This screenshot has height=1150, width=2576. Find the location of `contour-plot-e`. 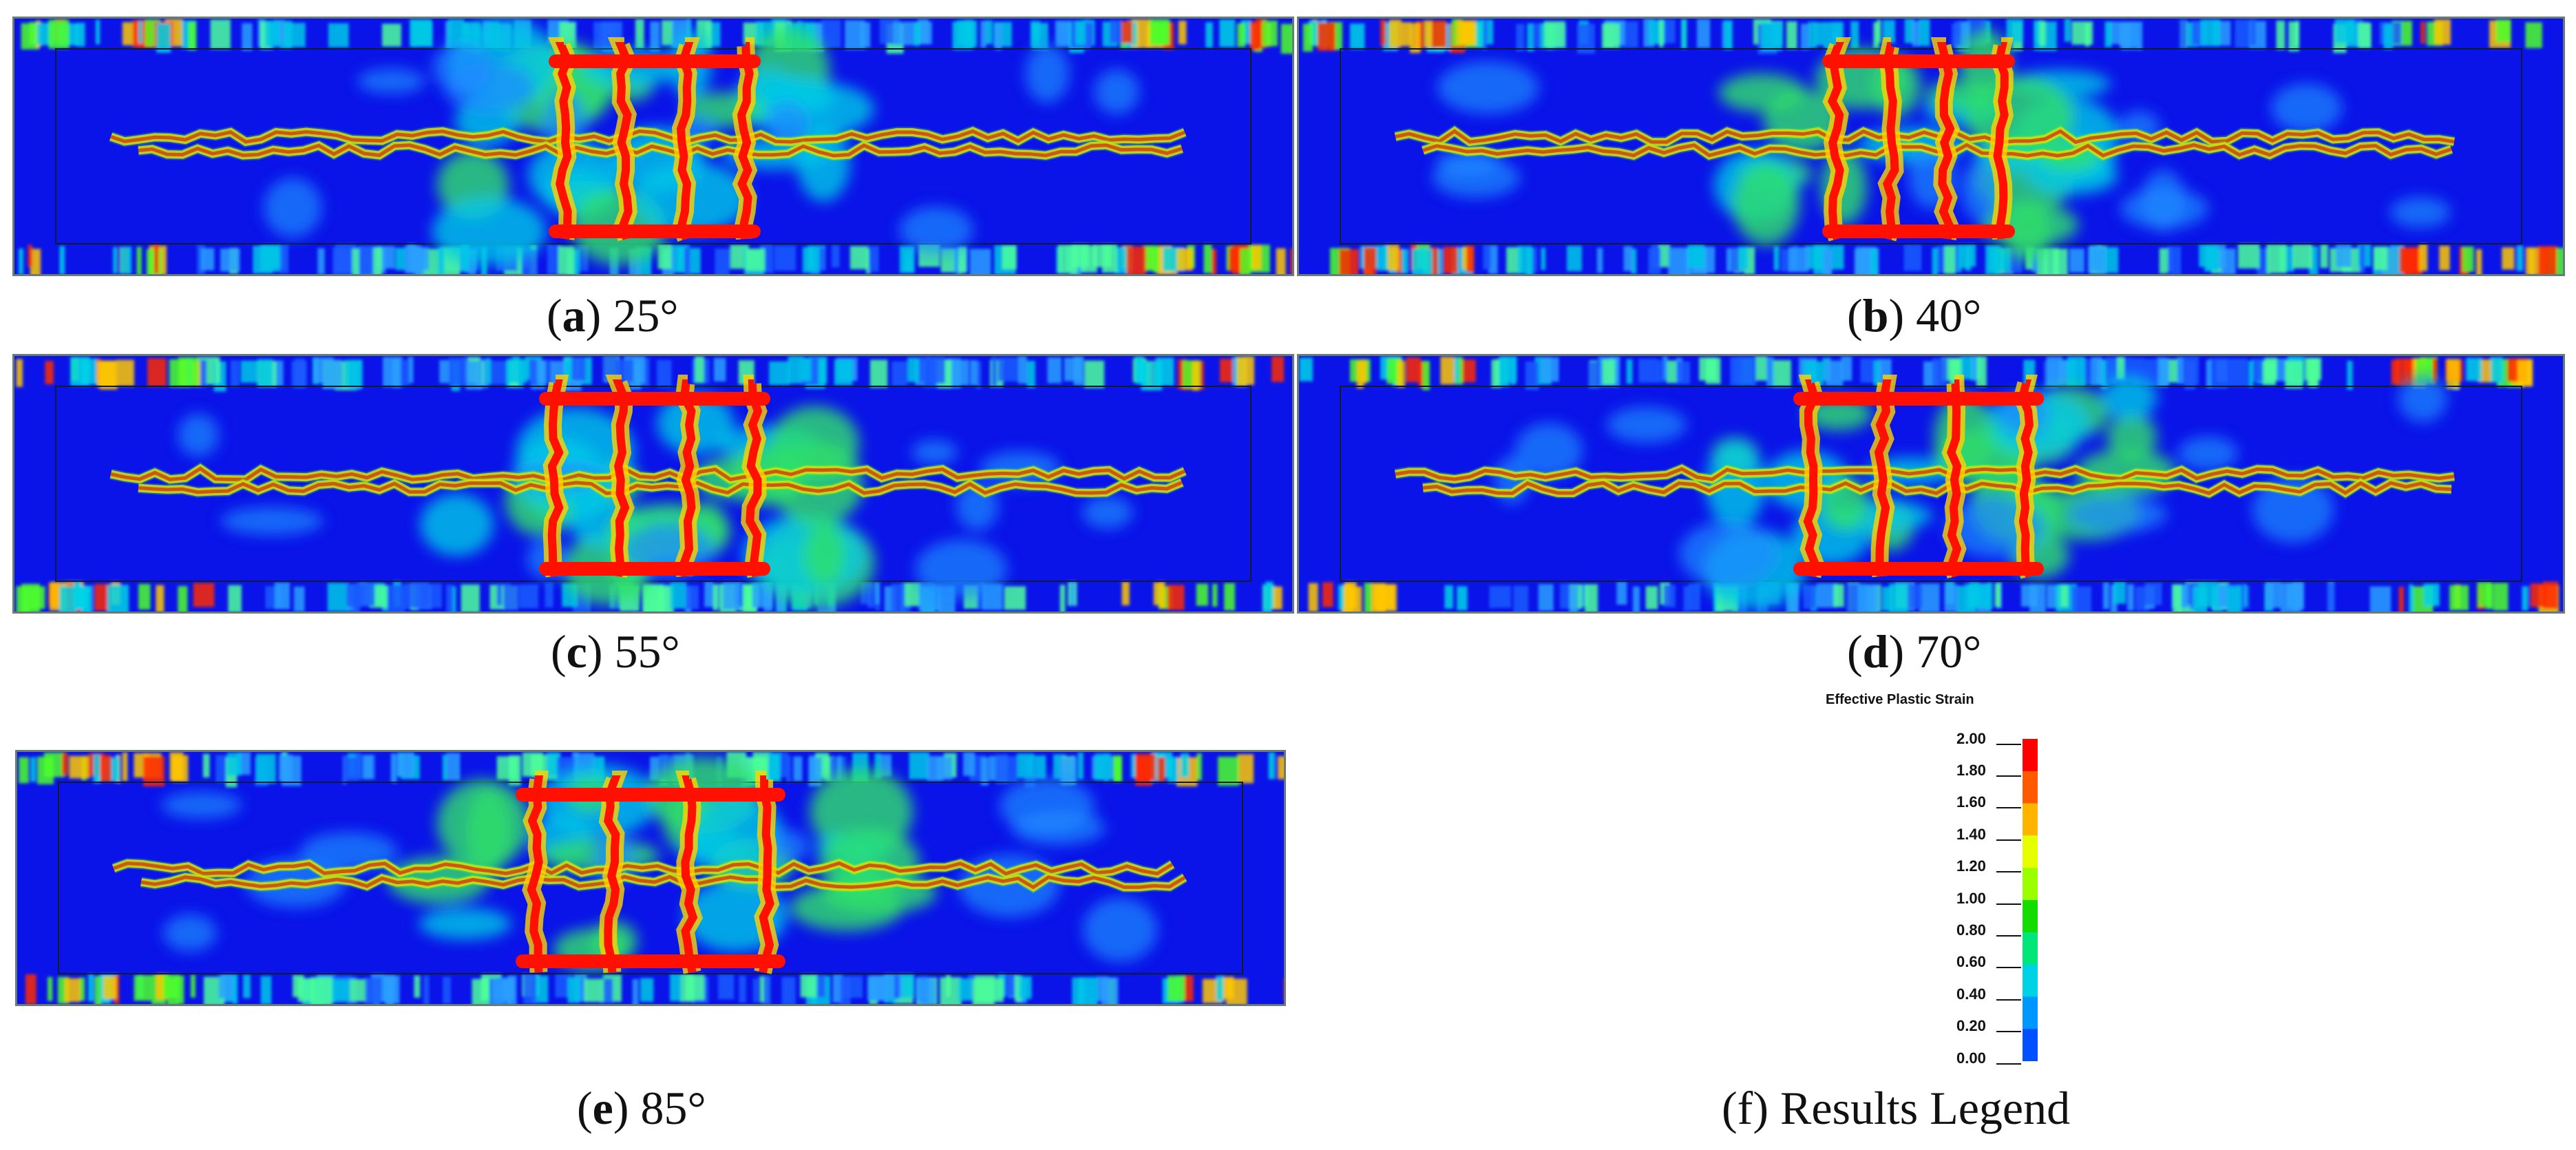

contour-plot-e is located at coordinates (652, 878).